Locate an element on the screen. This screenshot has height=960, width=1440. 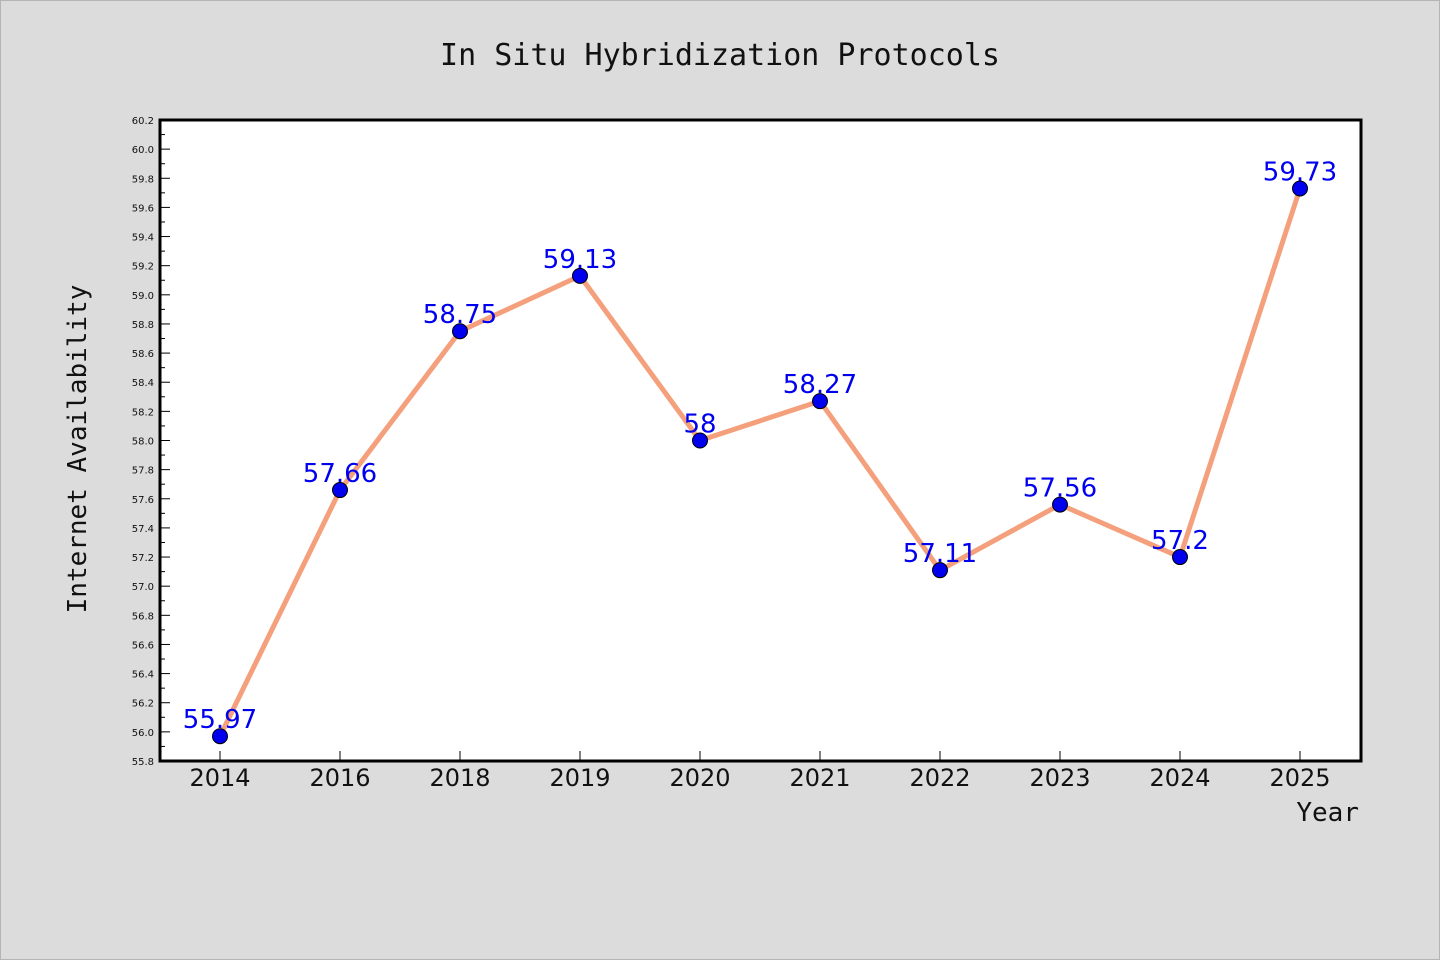
x-tick-label: 2016 is located at coordinates (339, 778).